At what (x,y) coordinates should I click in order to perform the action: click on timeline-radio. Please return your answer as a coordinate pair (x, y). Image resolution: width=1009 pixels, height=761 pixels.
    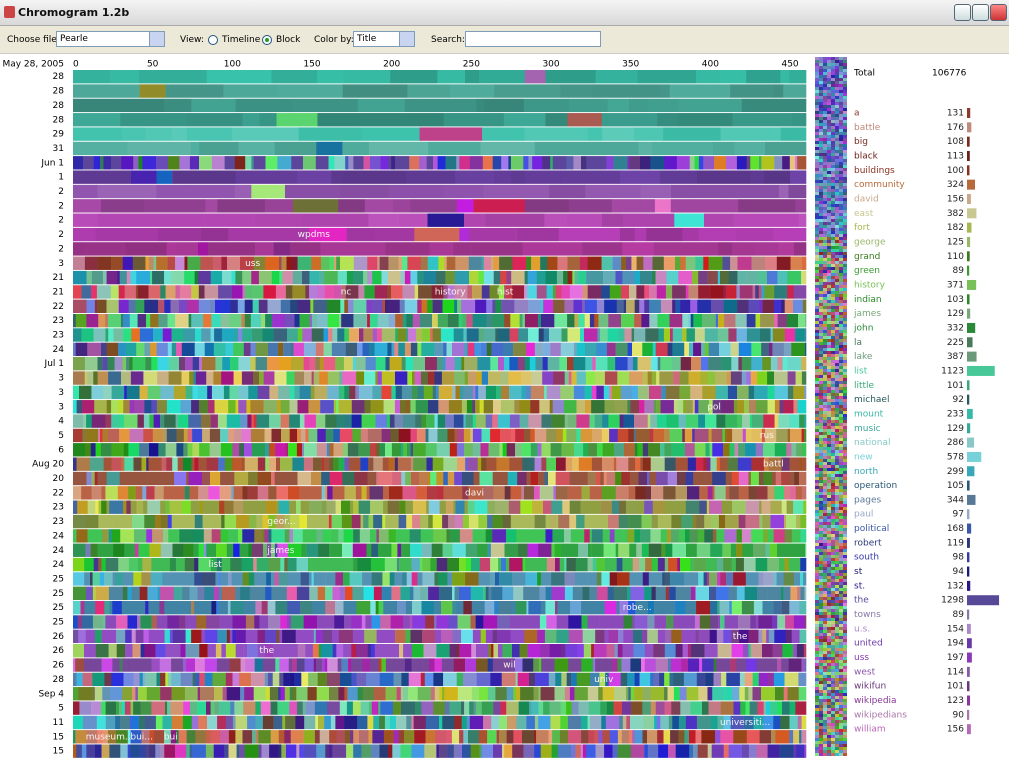
    Looking at the image, I should click on (213, 40).